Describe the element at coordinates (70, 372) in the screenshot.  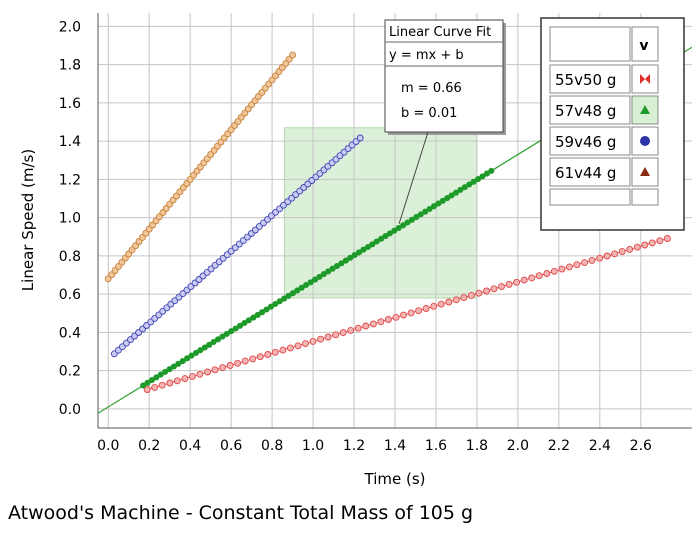
I see `y-tick-label: 0.2` at that location.